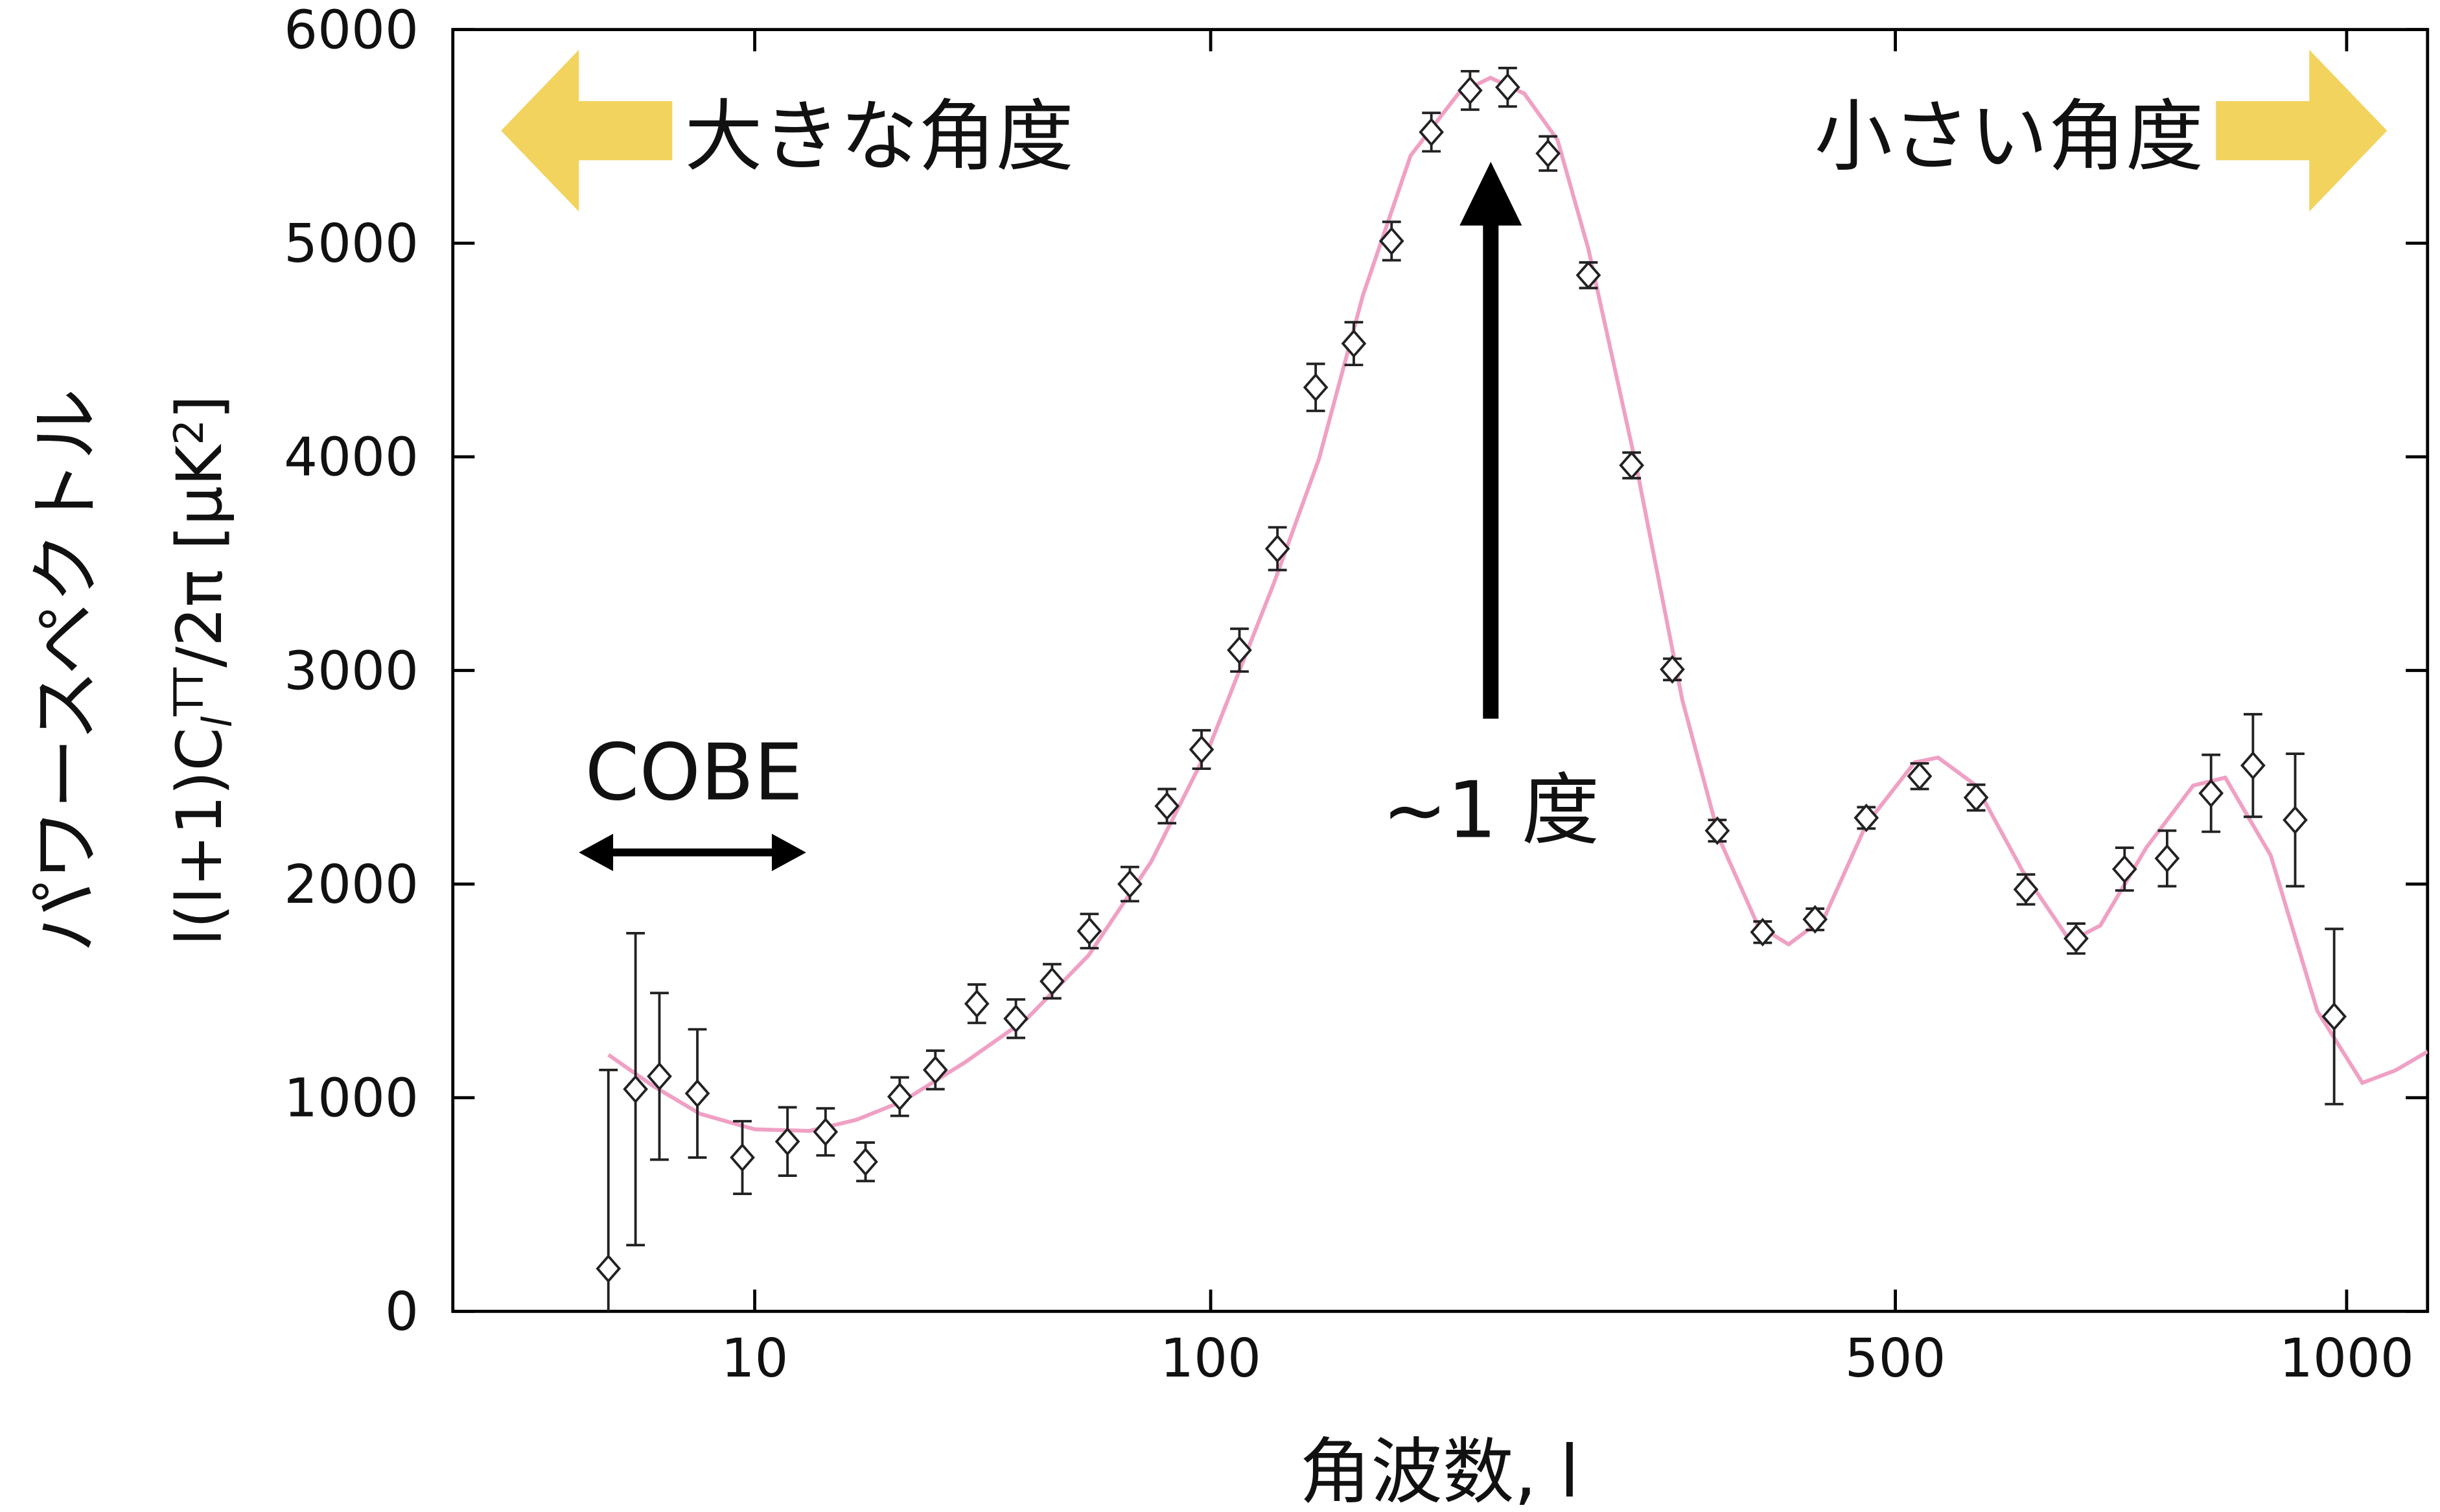  I want to click on formula-part: TT, so click(189, 692).